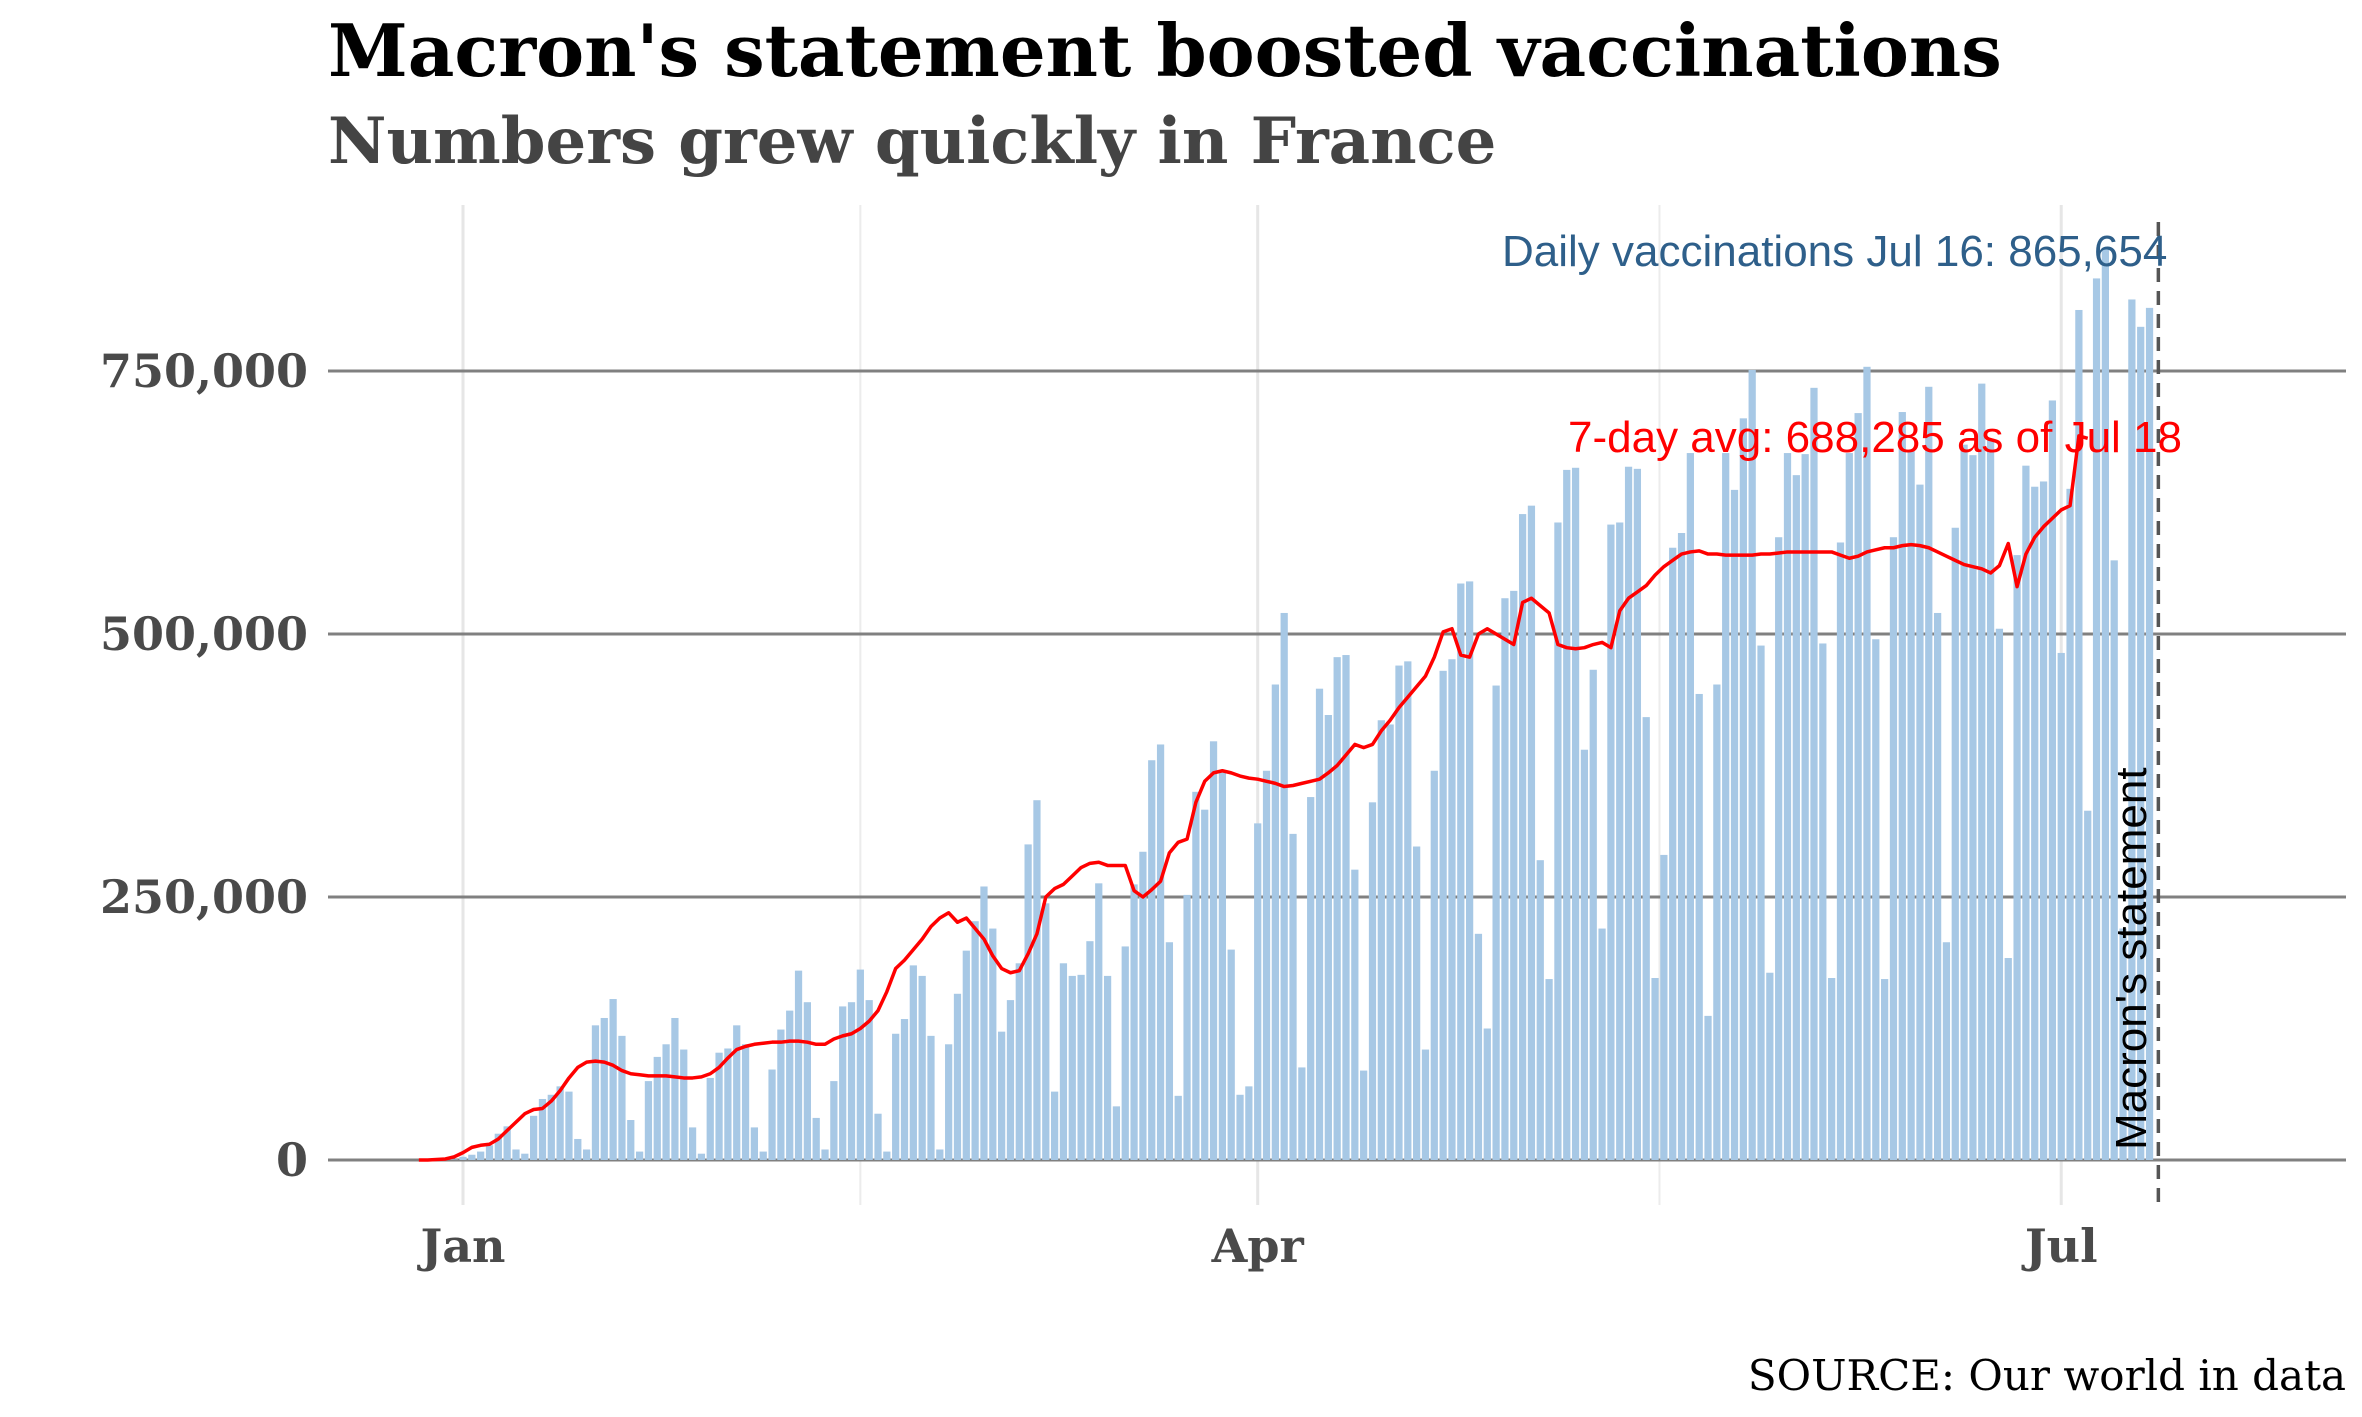 The width and height of the screenshot is (2362, 1417). What do you see at coordinates (204, 371) in the screenshot?
I see `y-tick-label: 750,000` at bounding box center [204, 371].